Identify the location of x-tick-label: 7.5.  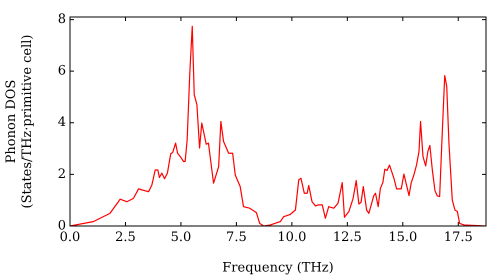
(236, 238).